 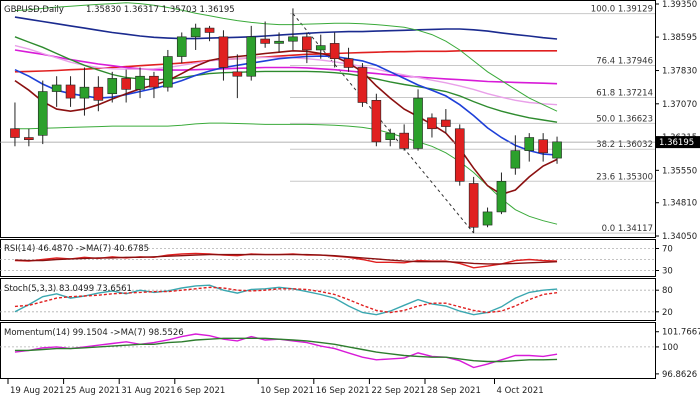 I want to click on fib-anchor-line, so click(x=383, y=123).